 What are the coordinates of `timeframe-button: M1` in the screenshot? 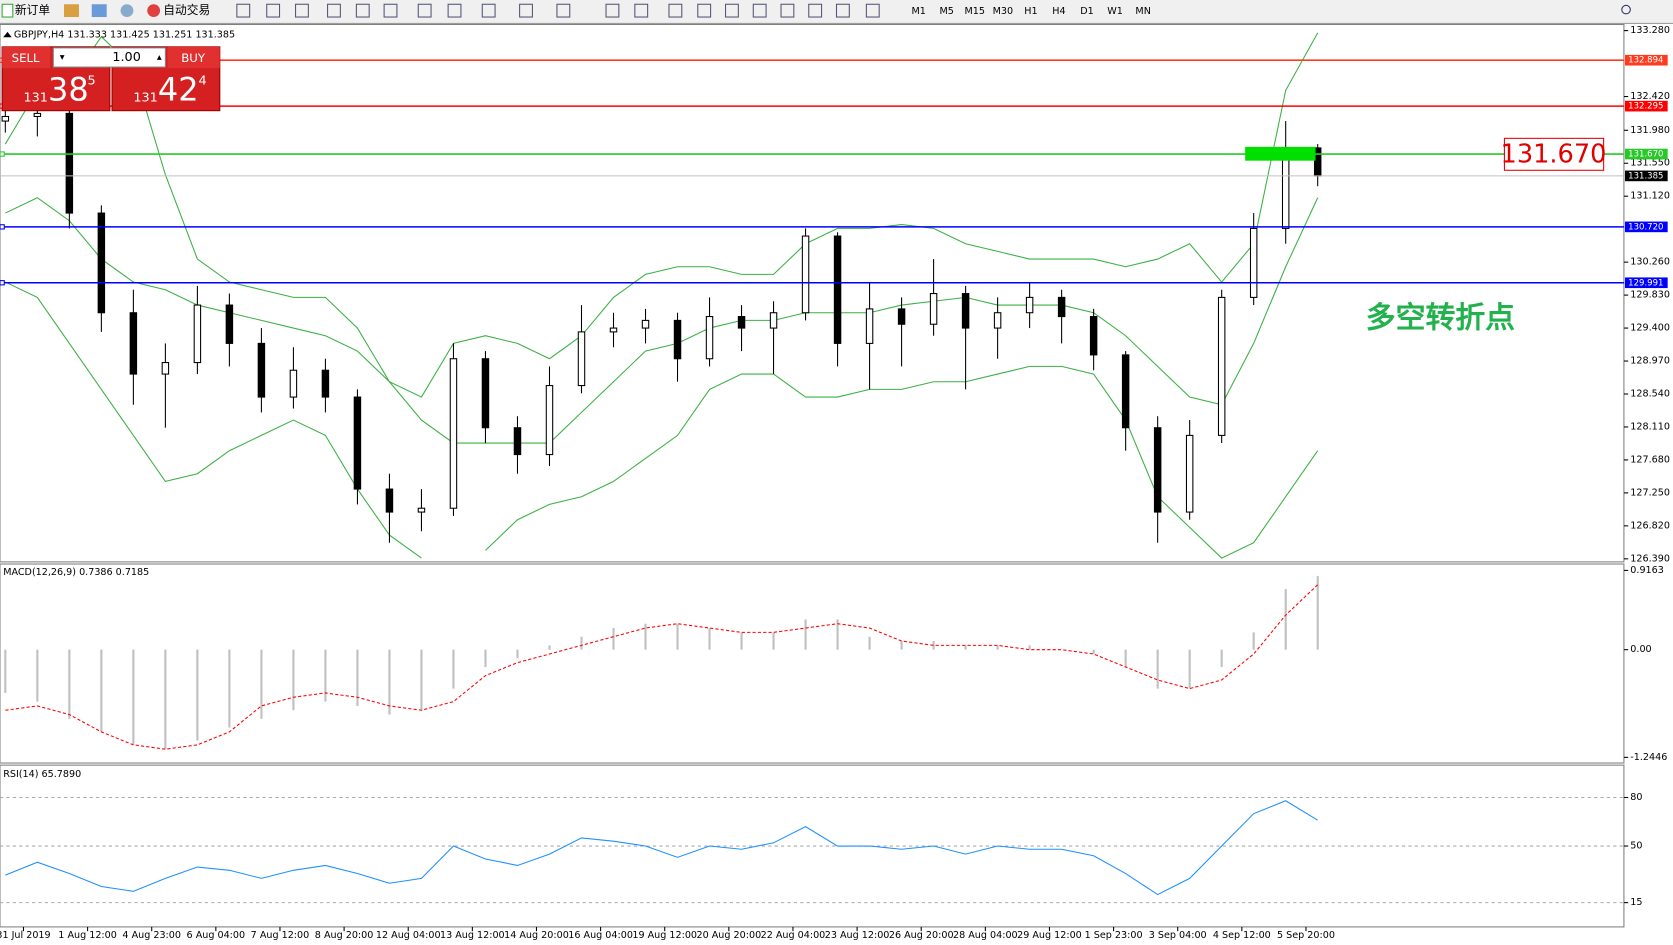 It's located at (918, 11).